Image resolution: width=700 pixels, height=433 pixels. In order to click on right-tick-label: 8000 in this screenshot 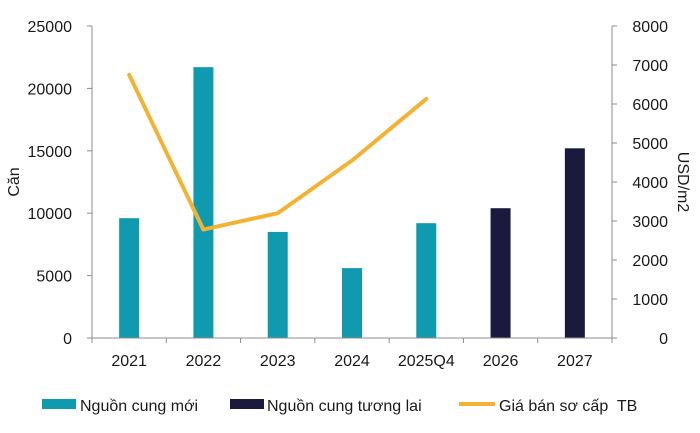, I will do `click(650, 27)`.